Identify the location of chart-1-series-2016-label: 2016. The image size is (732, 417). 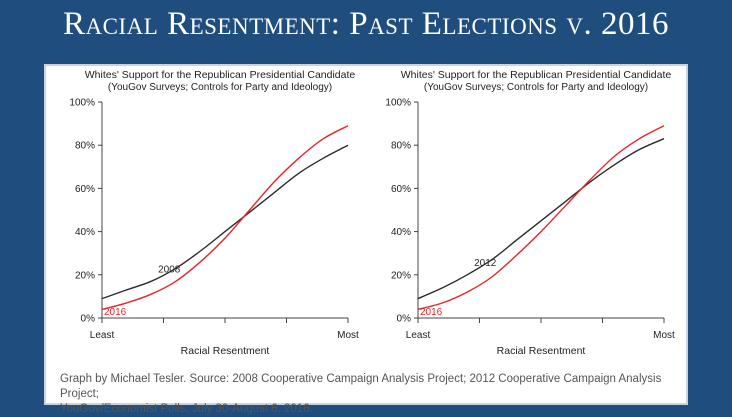
(115, 312).